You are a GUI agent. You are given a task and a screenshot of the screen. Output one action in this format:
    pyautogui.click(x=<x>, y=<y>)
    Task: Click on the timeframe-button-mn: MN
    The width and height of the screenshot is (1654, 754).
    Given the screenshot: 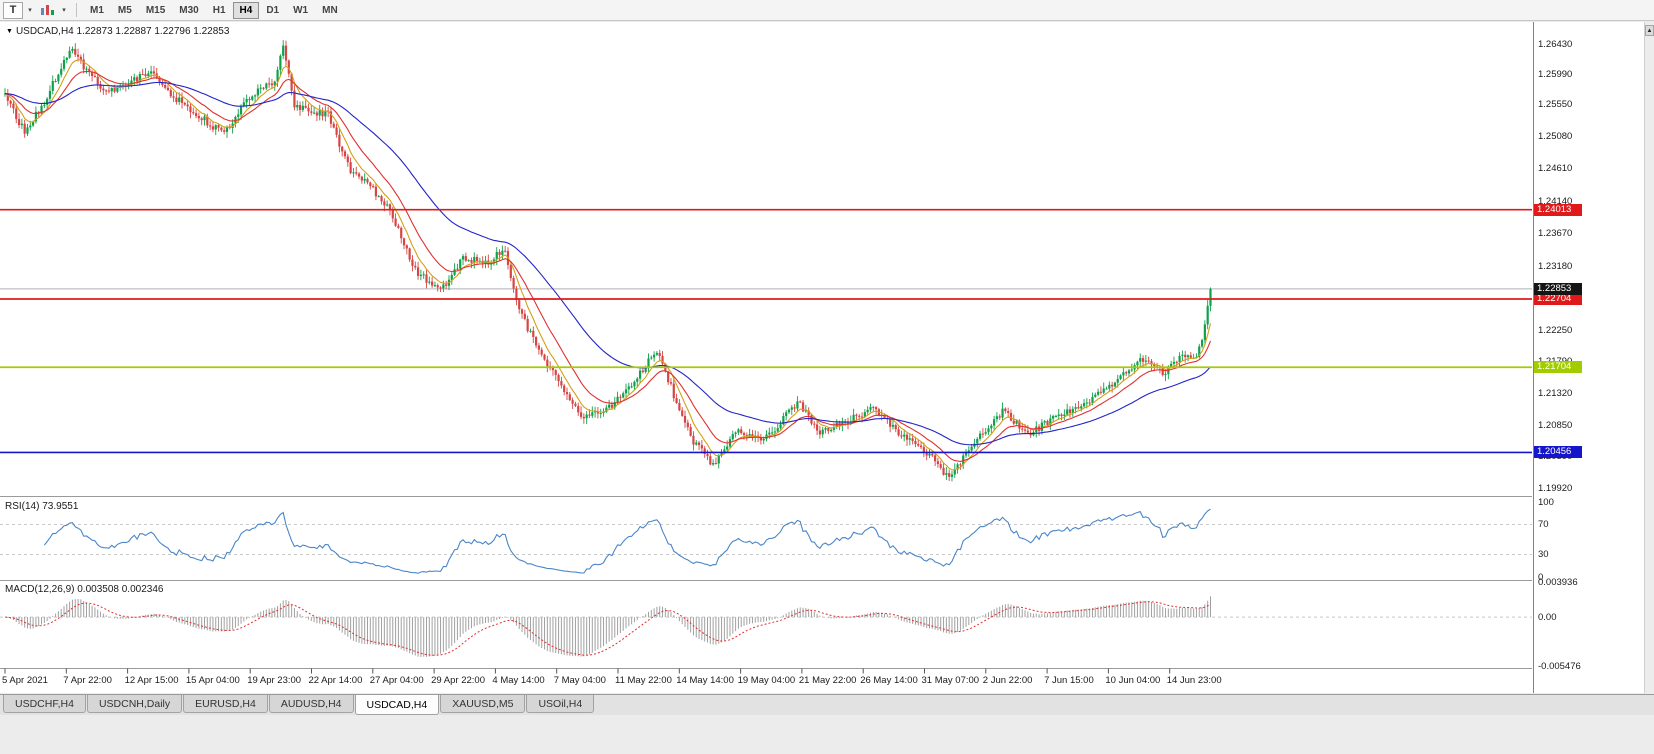 What is the action you would take?
    pyautogui.click(x=330, y=10)
    